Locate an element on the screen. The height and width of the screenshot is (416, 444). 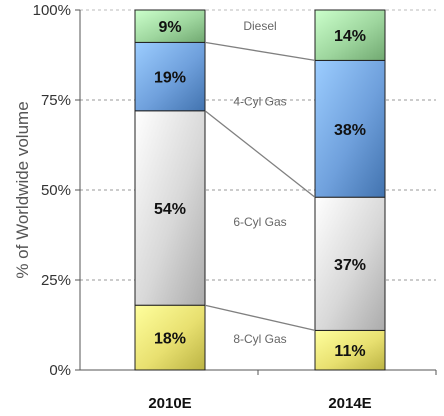
data-label-8-cyl-gas-2010e: 18% is located at coordinates (170, 339).